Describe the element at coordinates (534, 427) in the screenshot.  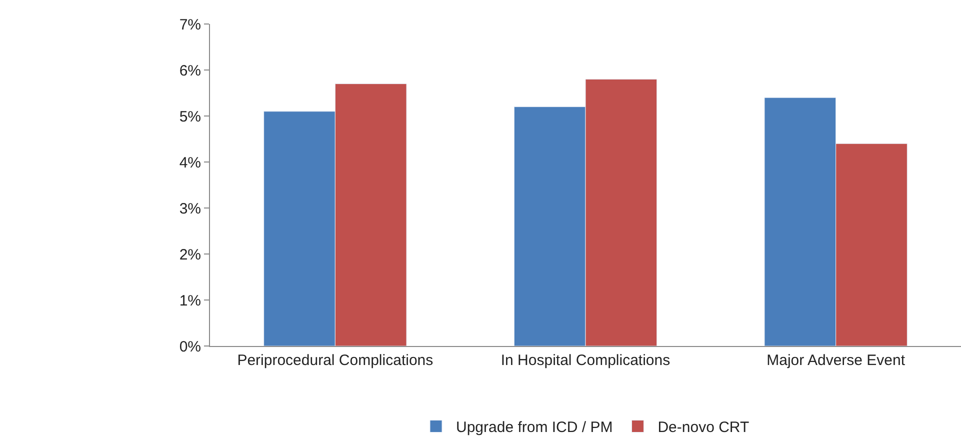
I see `legend-label: Upgrade from ICD / PM` at that location.